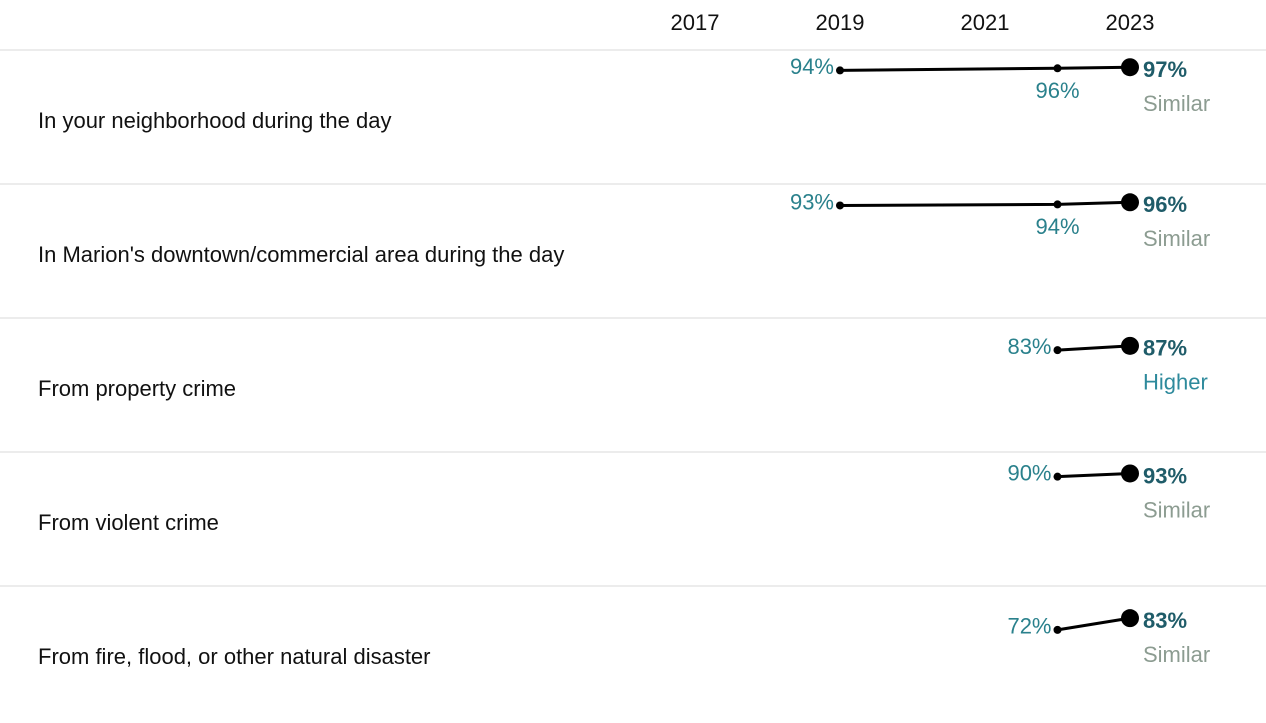 This screenshot has height=723, width=1266. What do you see at coordinates (1165, 348) in the screenshot?
I see `latest-value-label: 87%` at bounding box center [1165, 348].